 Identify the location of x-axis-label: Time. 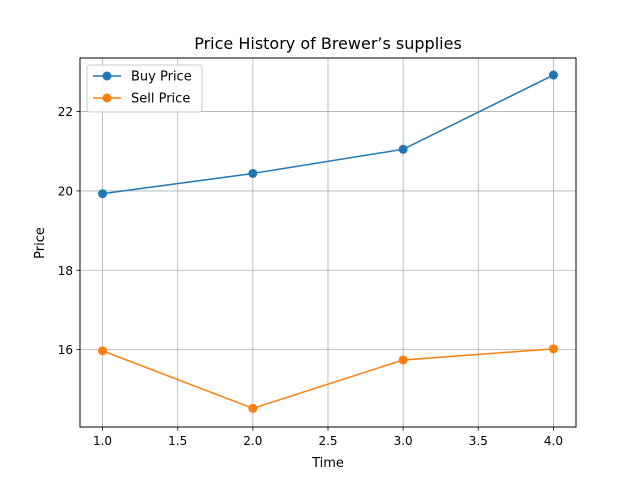
(327, 463).